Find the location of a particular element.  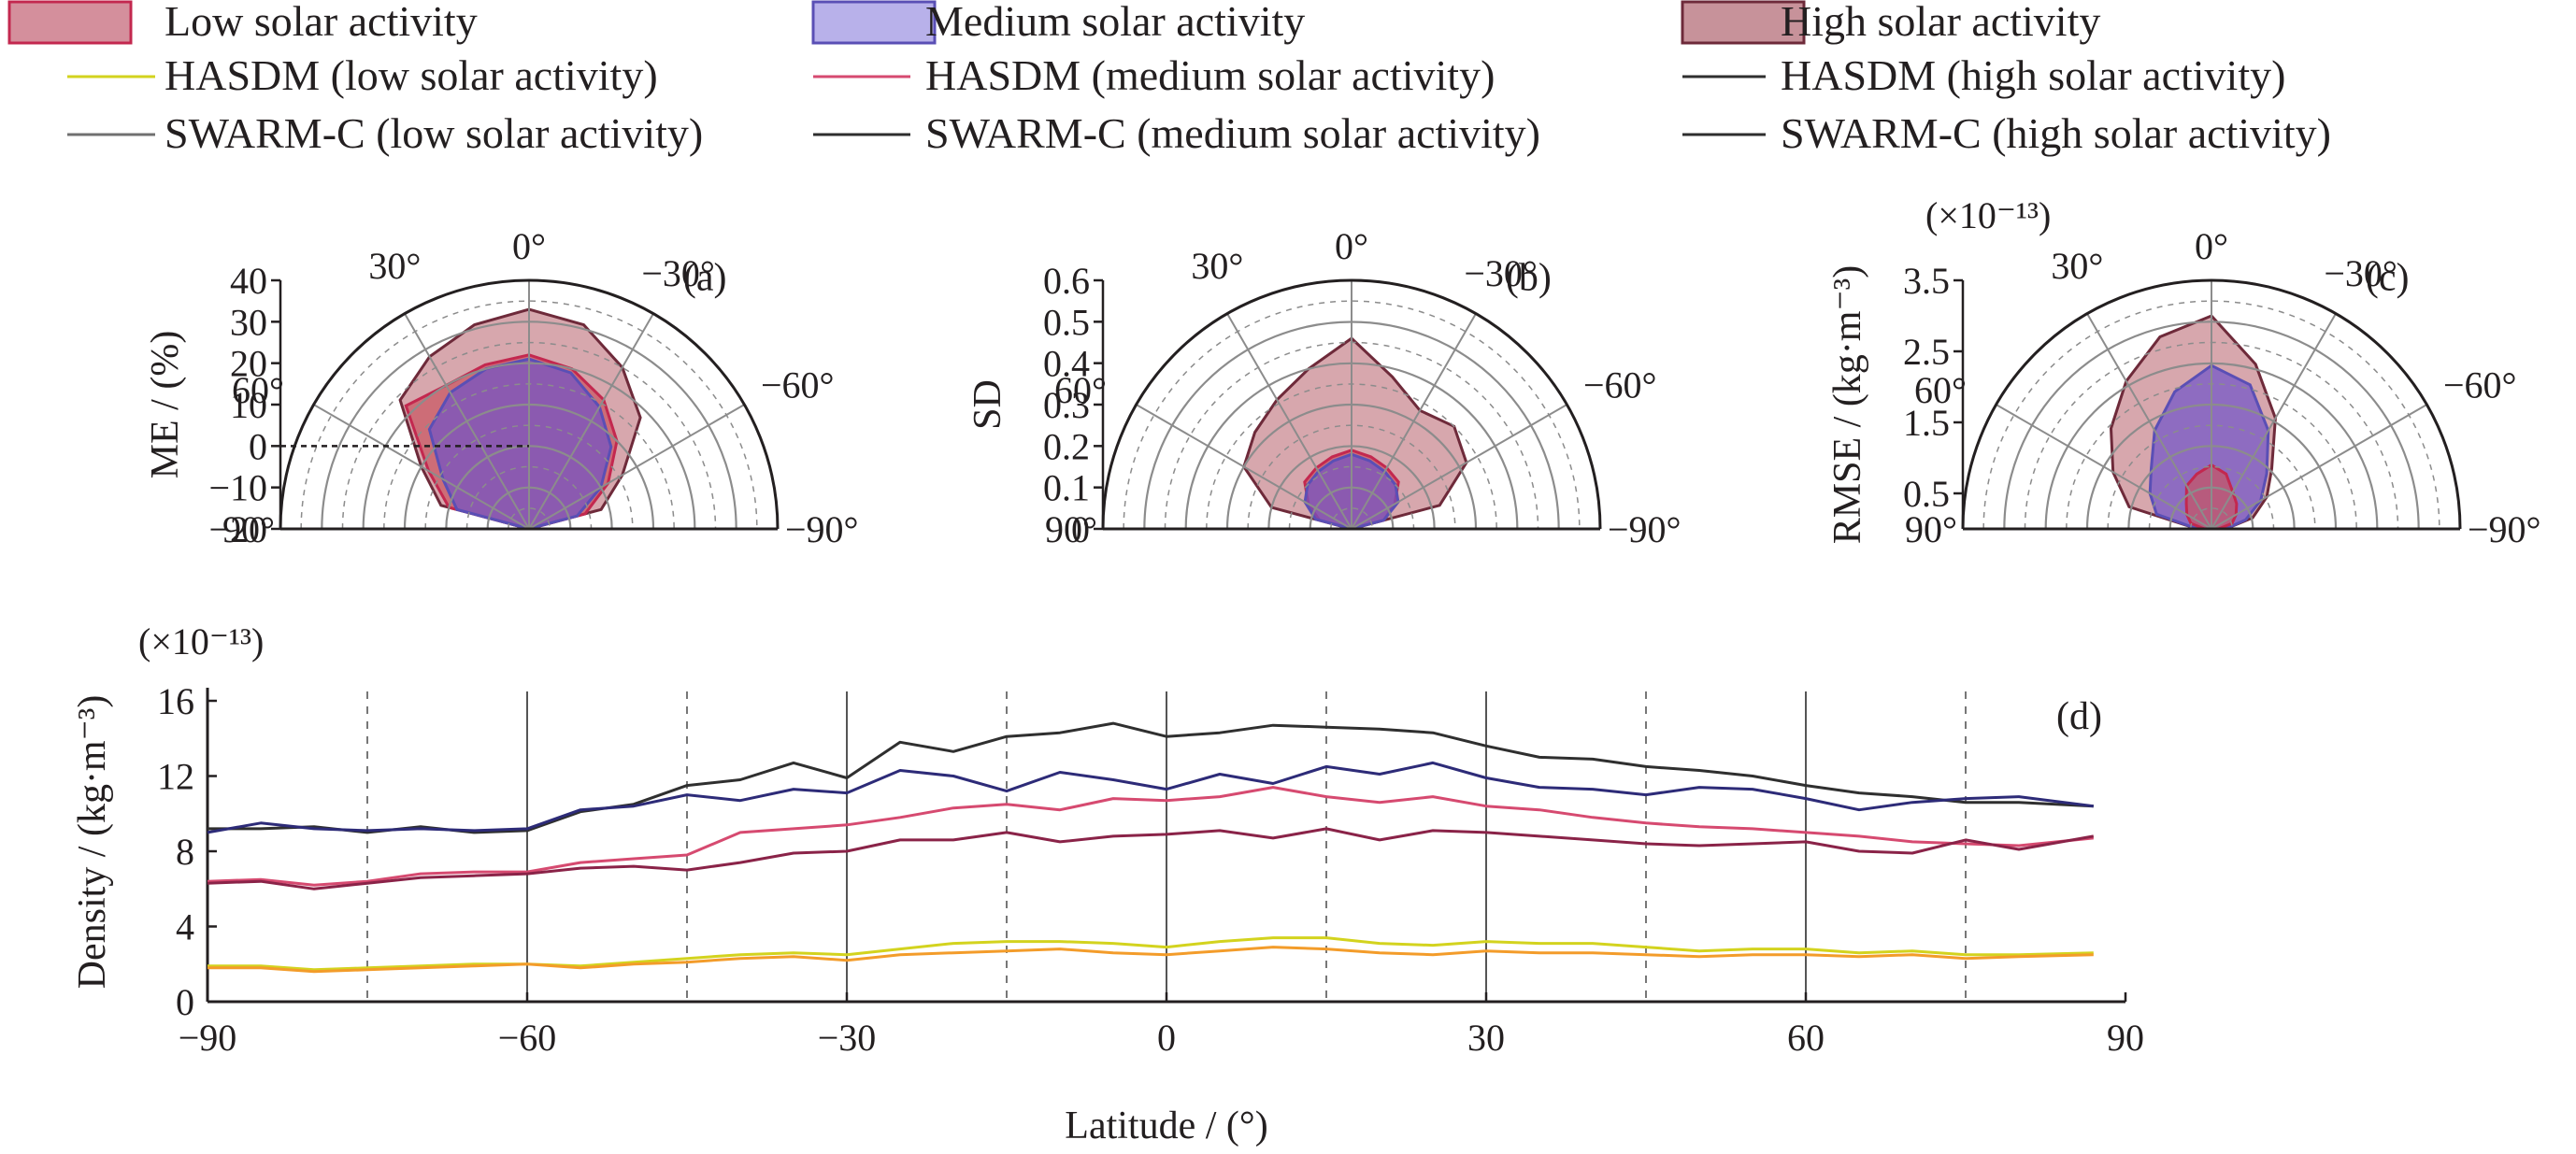

radial-tick-label: 2.5 is located at coordinates (1927, 352).